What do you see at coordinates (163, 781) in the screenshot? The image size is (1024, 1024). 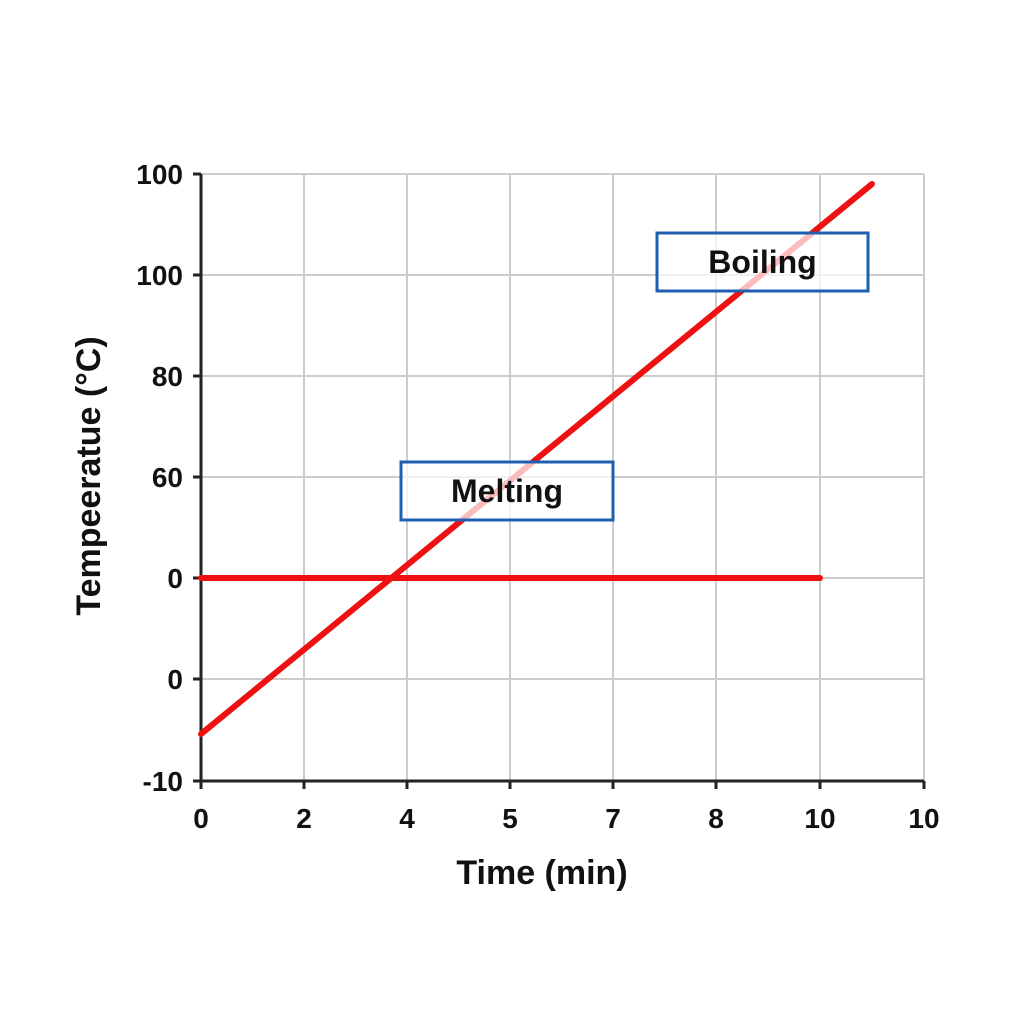 I see `y-tick-label: -10` at bounding box center [163, 781].